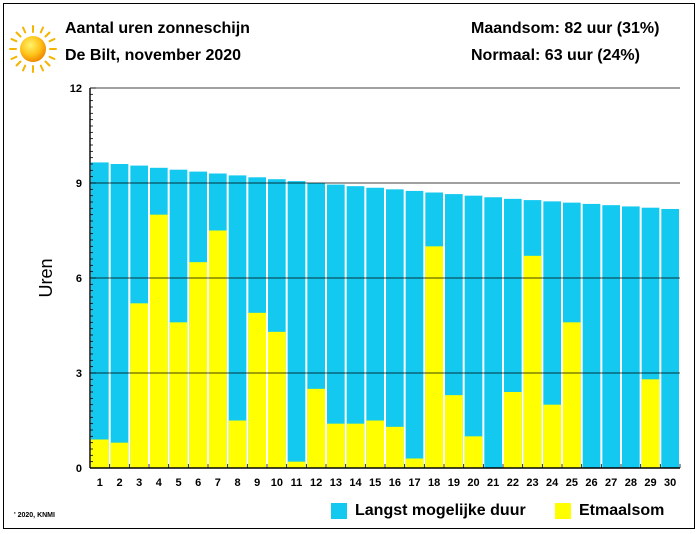 Image resolution: width=700 pixels, height=534 pixels. I want to click on x-tick-label-23: 23, so click(532, 483).